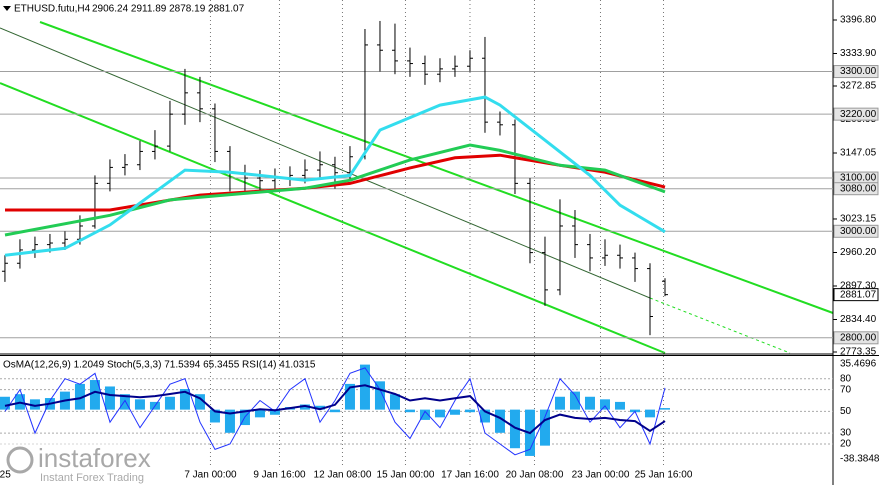  What do you see at coordinates (601, 475) in the screenshot?
I see `x-tick-label: 23 Jan 00:00` at bounding box center [601, 475].